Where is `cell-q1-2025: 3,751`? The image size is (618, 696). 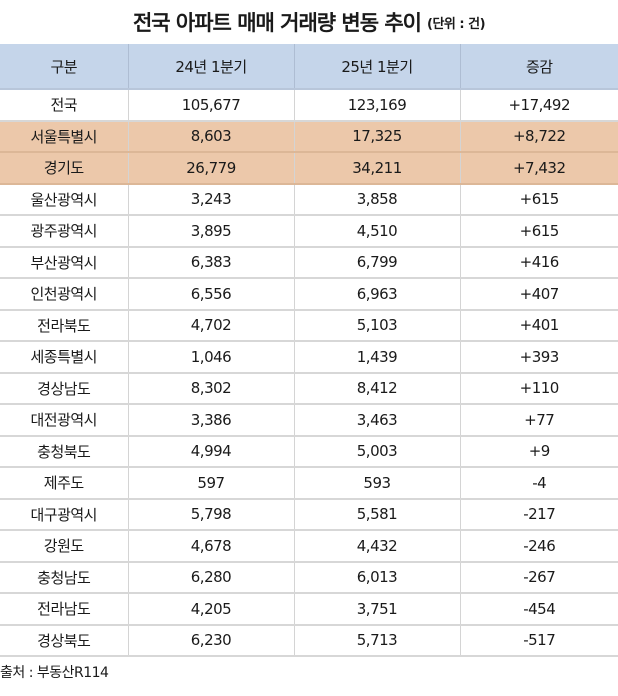
cell-q1-2025: 3,751 is located at coordinates (376, 609).